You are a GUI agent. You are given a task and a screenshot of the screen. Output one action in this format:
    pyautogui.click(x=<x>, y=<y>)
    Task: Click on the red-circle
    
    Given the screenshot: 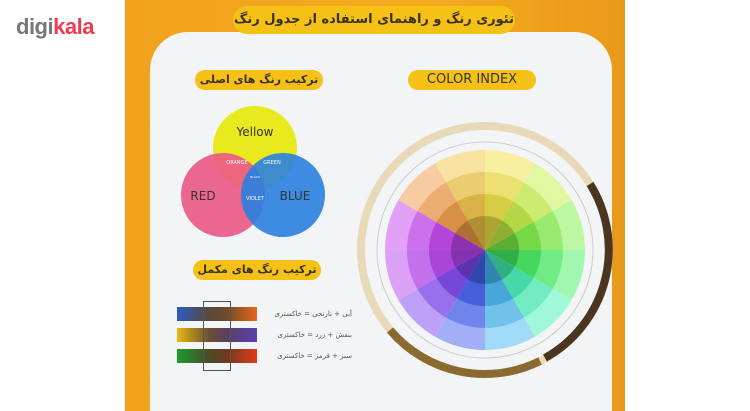 What is the action you would take?
    pyautogui.click(x=223, y=195)
    